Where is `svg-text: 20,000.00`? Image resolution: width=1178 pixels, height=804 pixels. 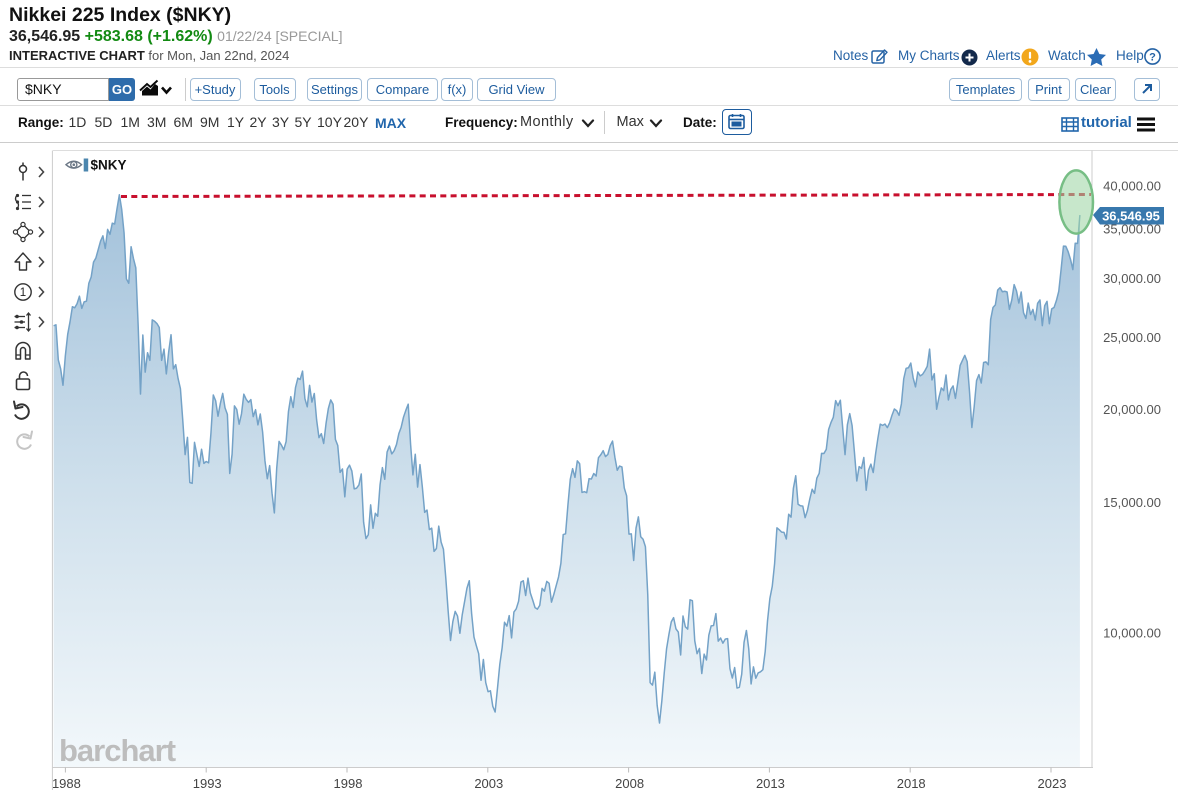
svg-text: 20,000.00 is located at coordinates (1132, 409).